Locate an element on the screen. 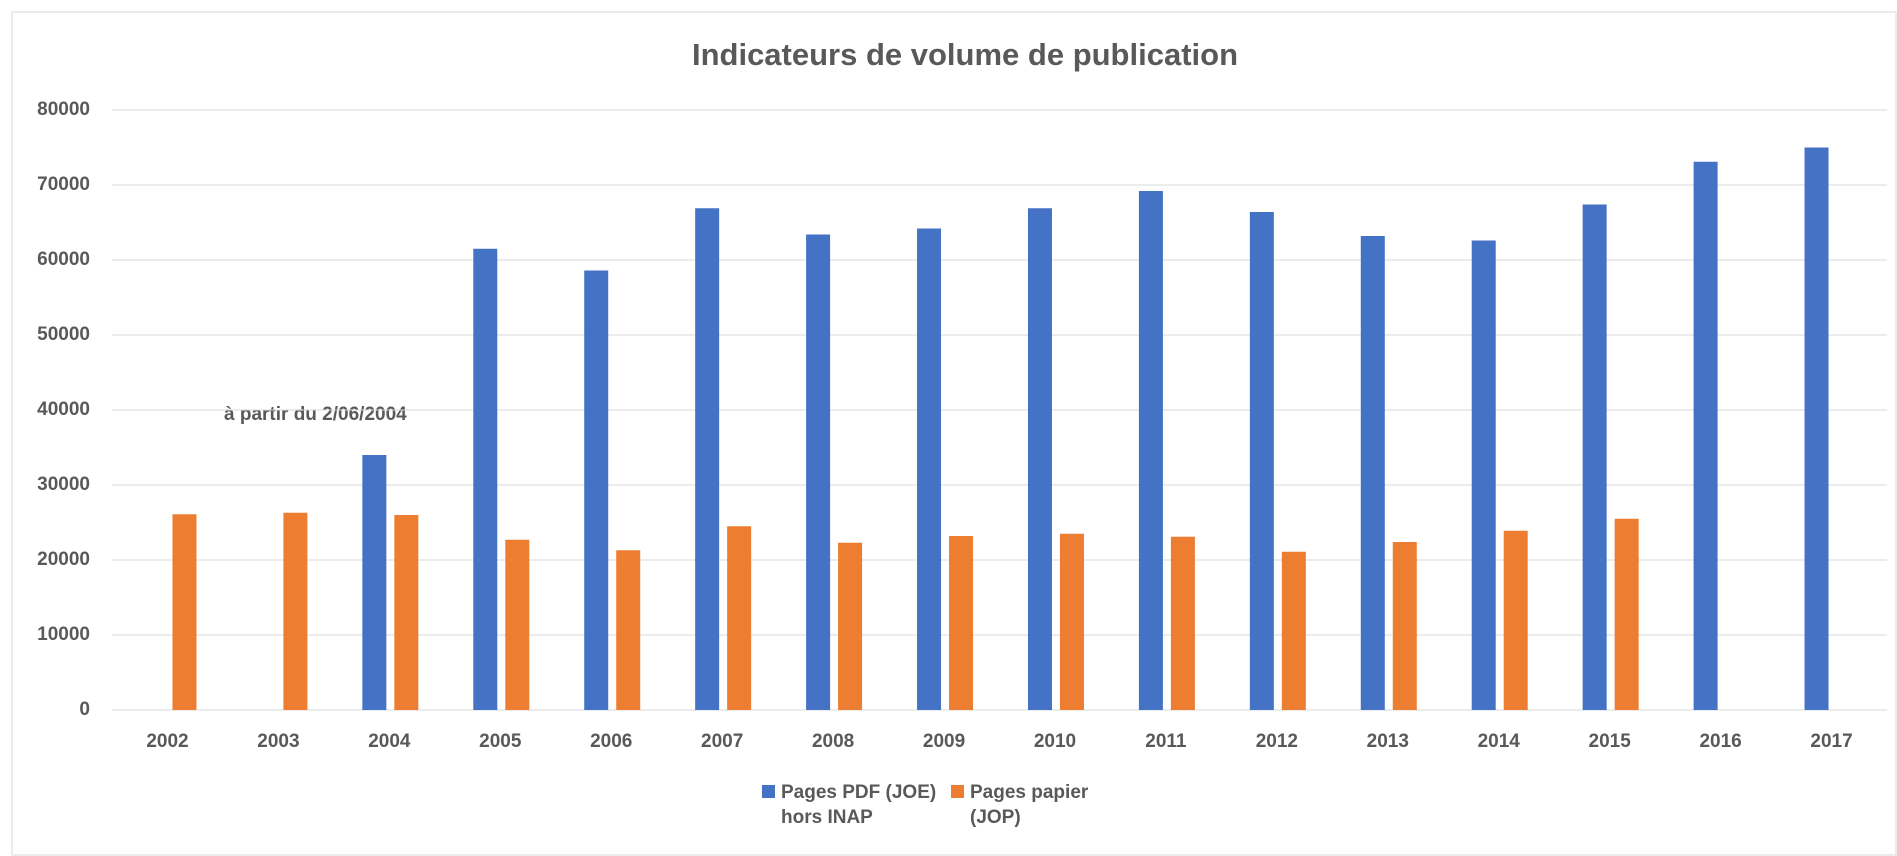  x-tick-label: 2006 is located at coordinates (611, 741).